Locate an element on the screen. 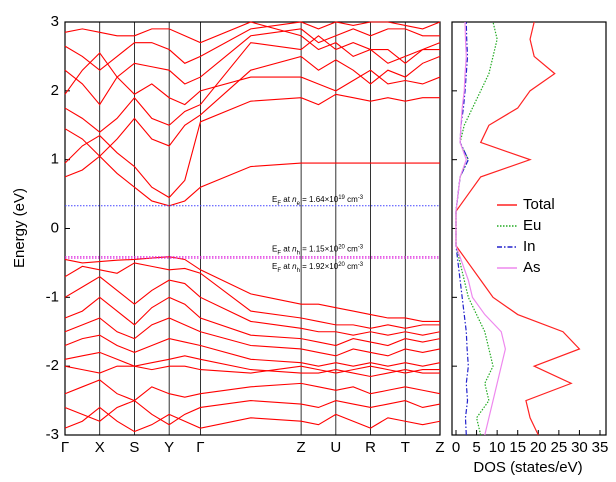 This screenshot has width=616, height=482. fermi-annotation: EF at ne = 1.64×1019 cm-3 is located at coordinates (318, 200).